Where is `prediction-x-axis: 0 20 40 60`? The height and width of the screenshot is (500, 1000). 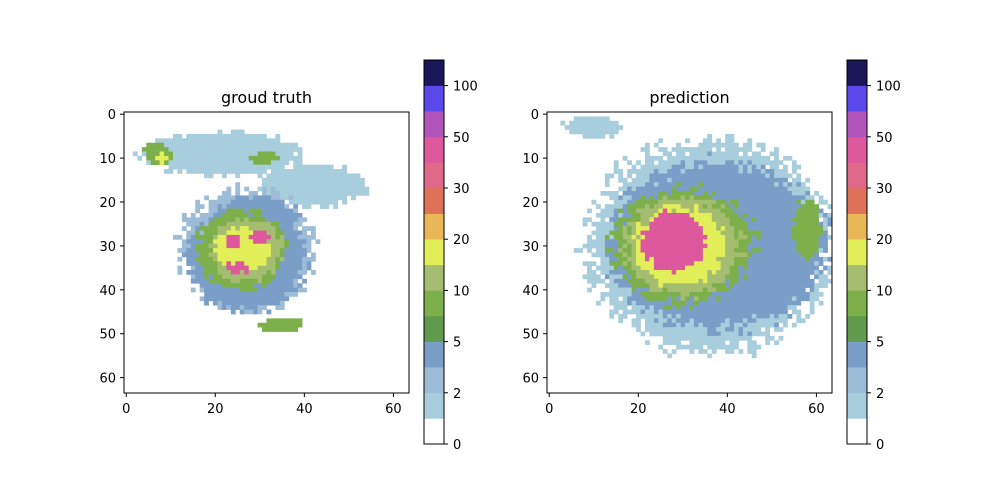 prediction-x-axis: 0 20 40 60 is located at coordinates (685, 405).